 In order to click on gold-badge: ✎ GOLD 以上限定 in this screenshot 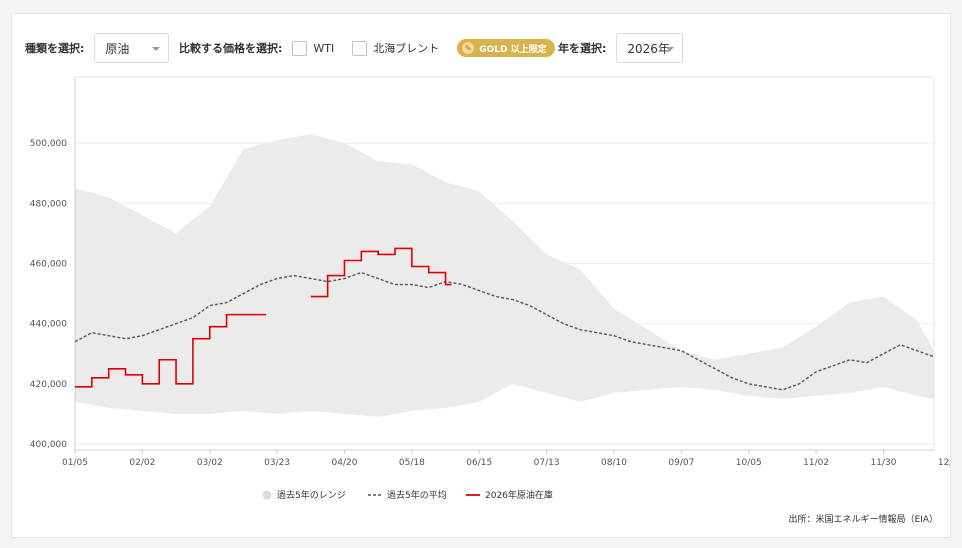, I will do `click(506, 48)`.